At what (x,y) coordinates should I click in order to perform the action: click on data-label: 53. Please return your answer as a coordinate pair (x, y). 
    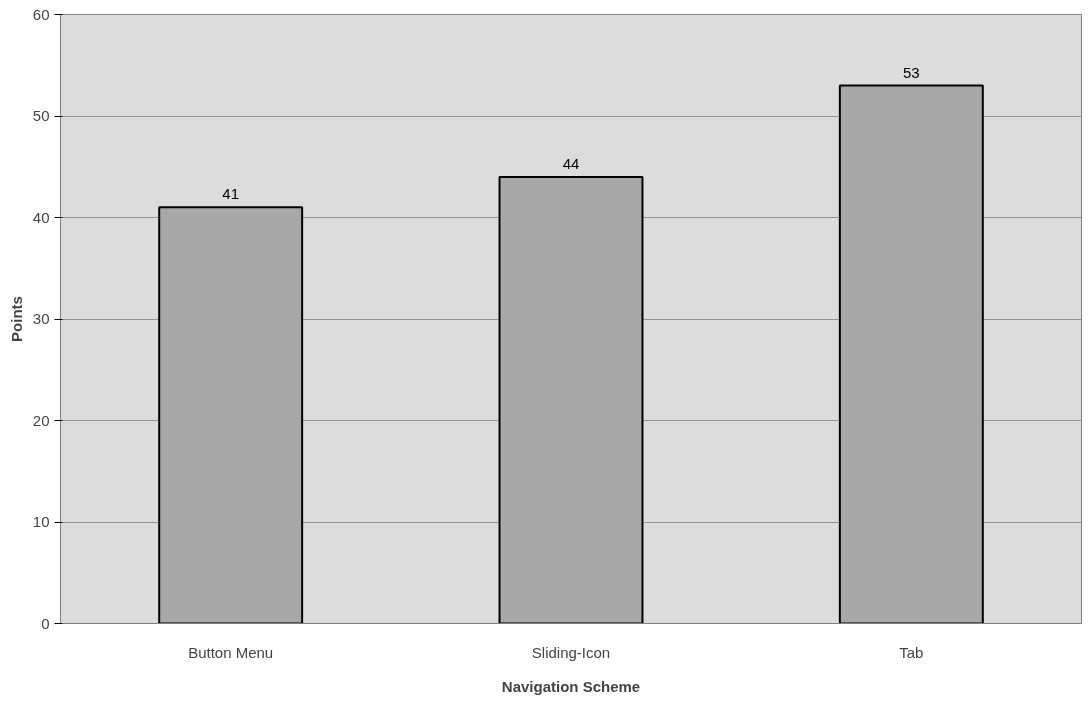
    Looking at the image, I should click on (911, 72).